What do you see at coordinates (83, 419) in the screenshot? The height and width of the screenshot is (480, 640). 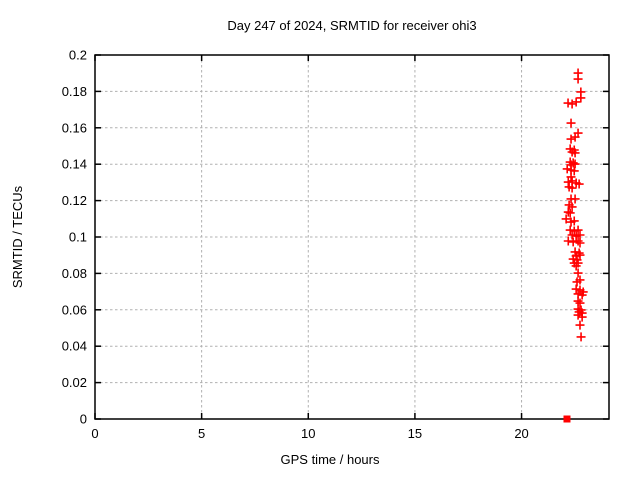 I see `y-tick-label: 0` at bounding box center [83, 419].